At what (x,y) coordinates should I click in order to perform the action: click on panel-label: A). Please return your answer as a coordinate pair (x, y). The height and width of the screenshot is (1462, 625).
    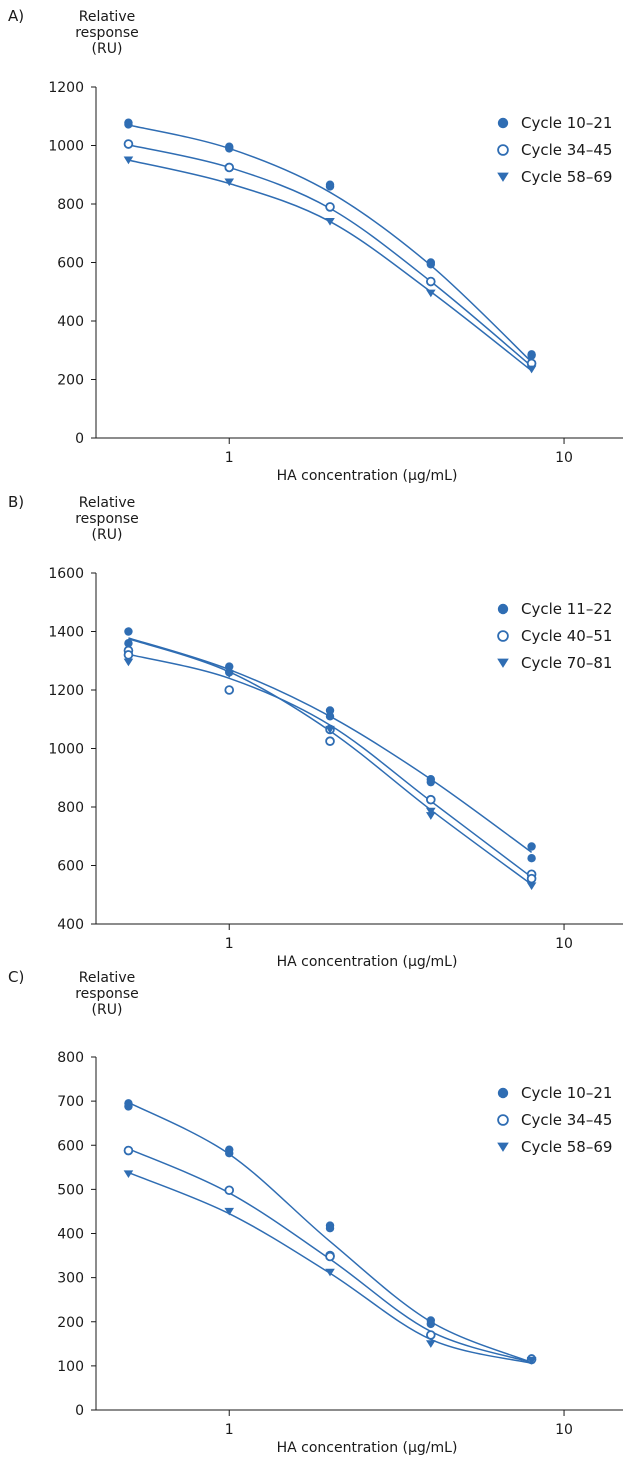
    Looking at the image, I should click on (16, 16).